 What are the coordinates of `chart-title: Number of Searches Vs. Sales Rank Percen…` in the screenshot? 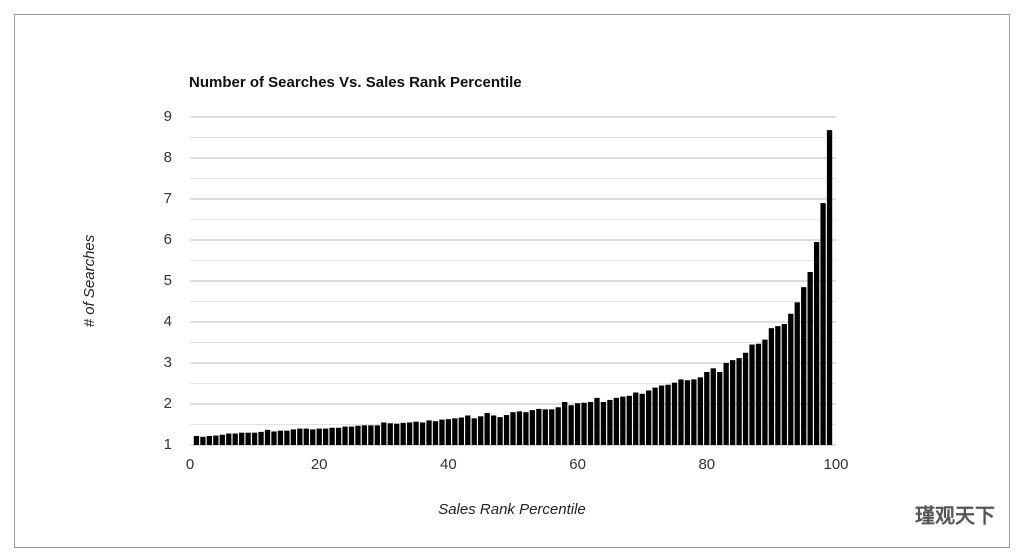 It's located at (355, 82).